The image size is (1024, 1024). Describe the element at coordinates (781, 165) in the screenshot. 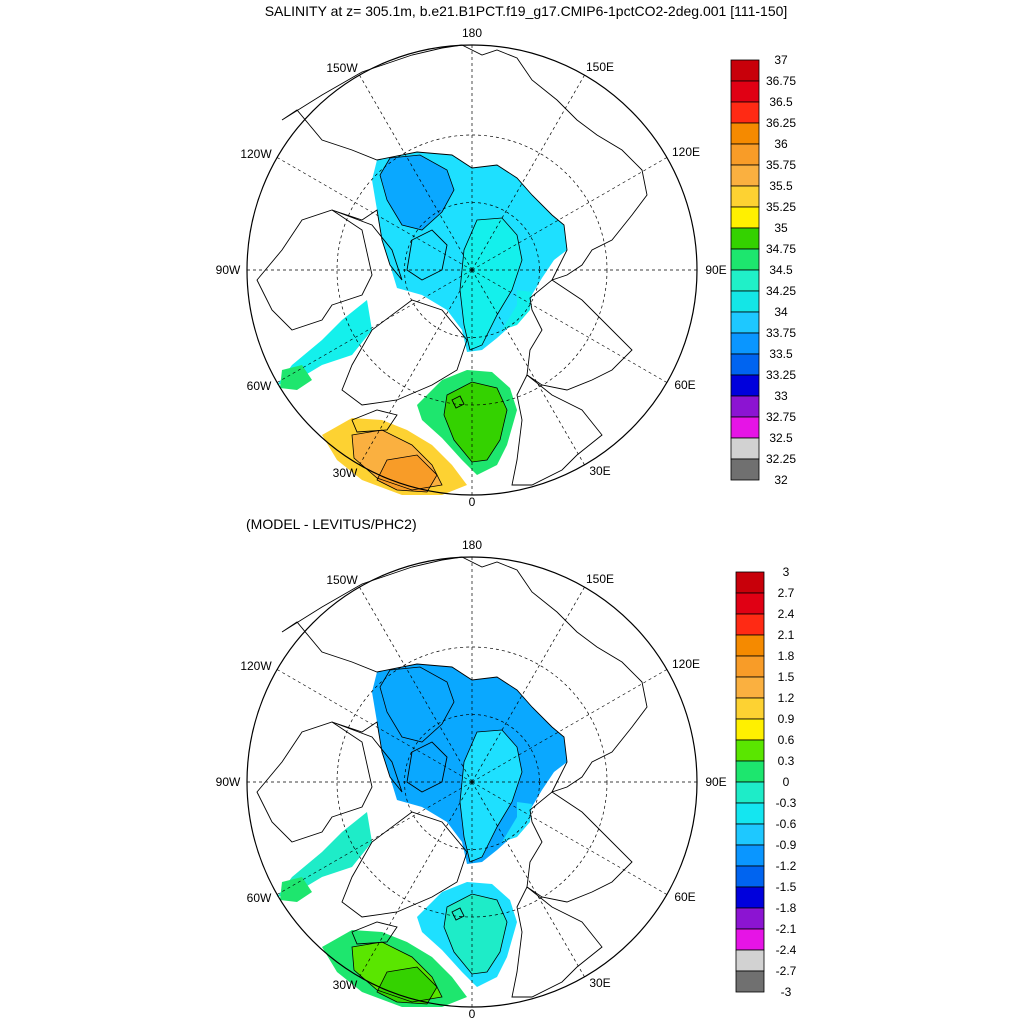

I see `colorbar-tick-label: 35.75` at that location.